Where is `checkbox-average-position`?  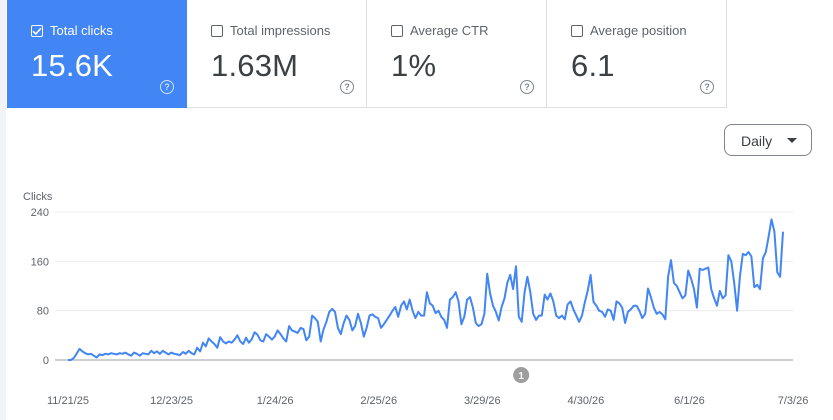
checkbox-average-position is located at coordinates (577, 31).